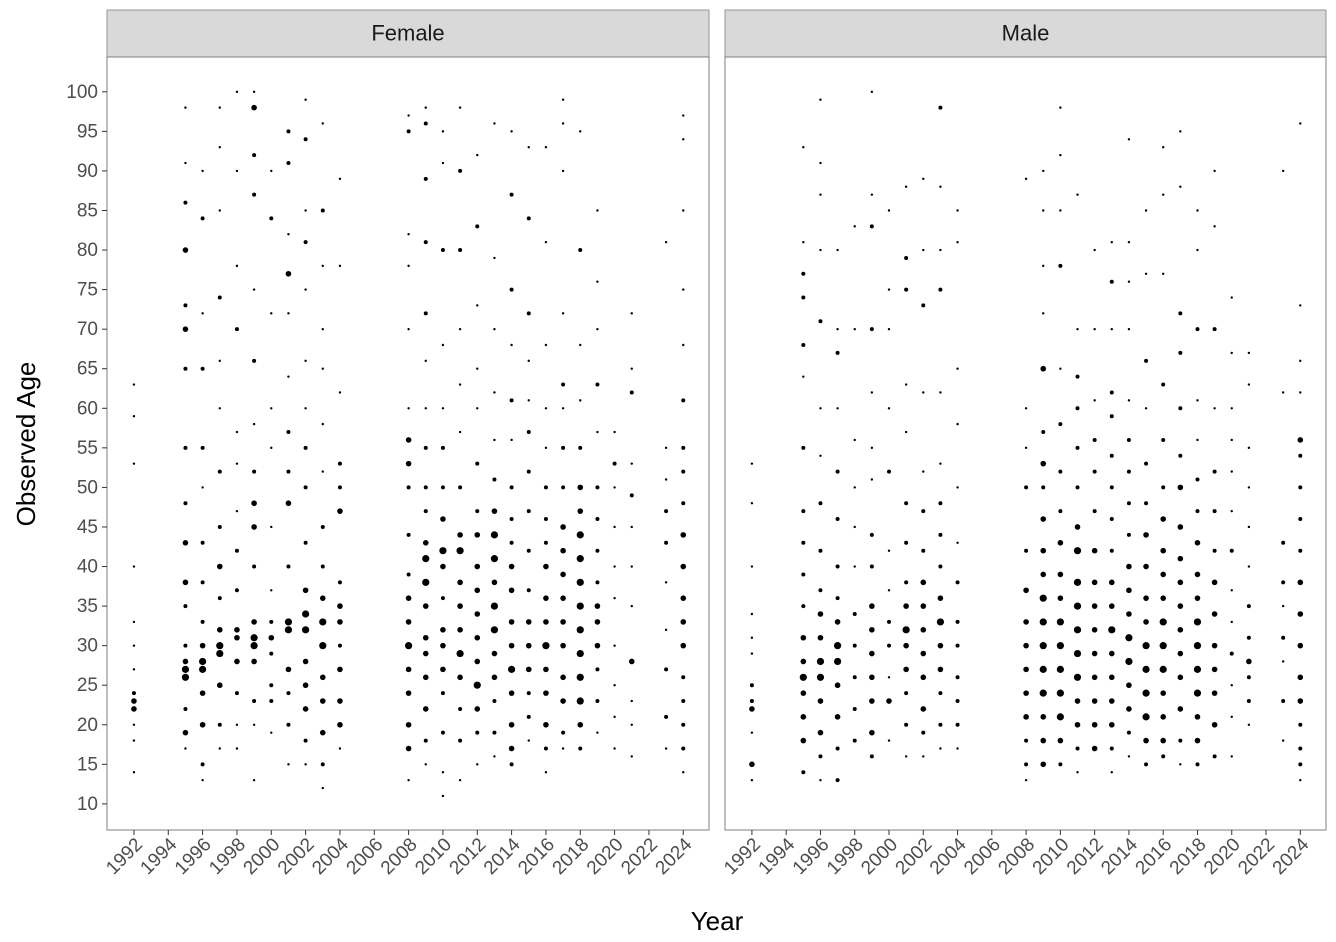 The height and width of the screenshot is (942, 1336). Describe the element at coordinates (330, 856) in the screenshot. I see `x-tick-label: 2004` at that location.